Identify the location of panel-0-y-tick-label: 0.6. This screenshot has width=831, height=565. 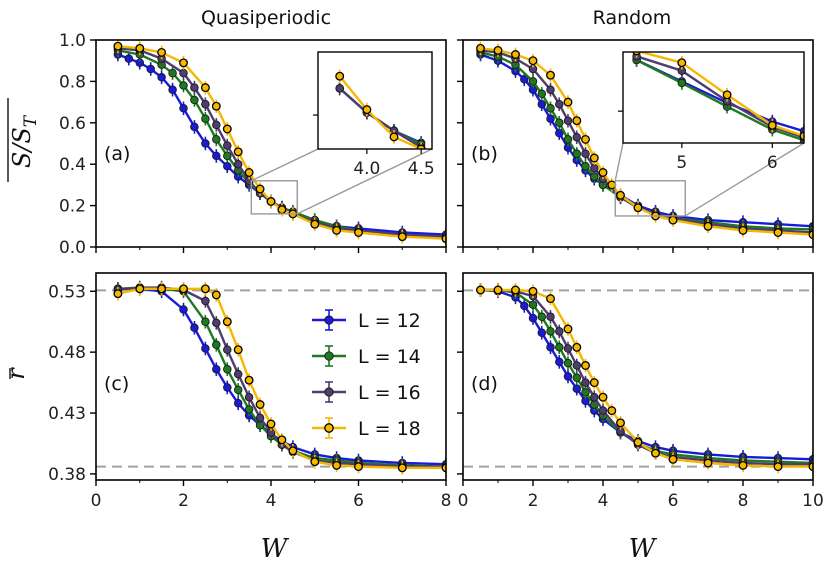
(72, 124).